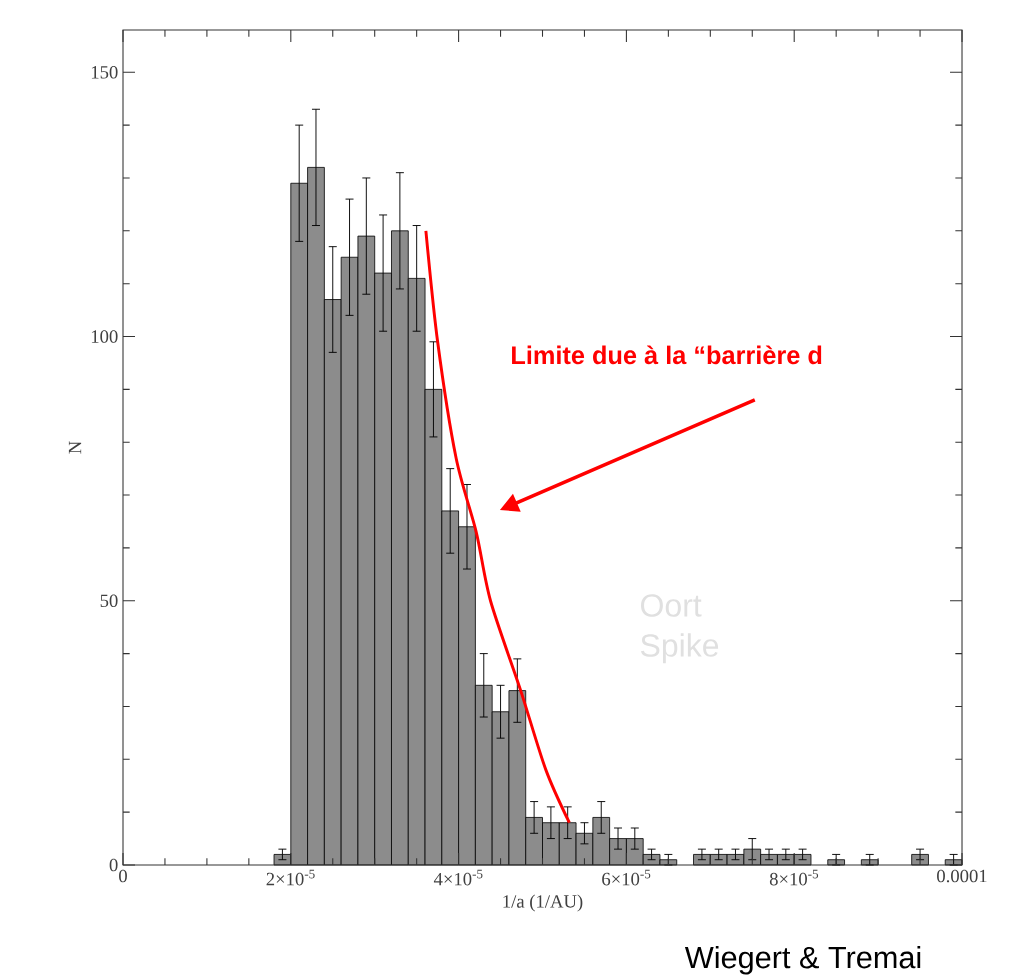 This screenshot has width=1023, height=979. What do you see at coordinates (104, 72) in the screenshot?
I see `y-tick-label: 150` at bounding box center [104, 72].